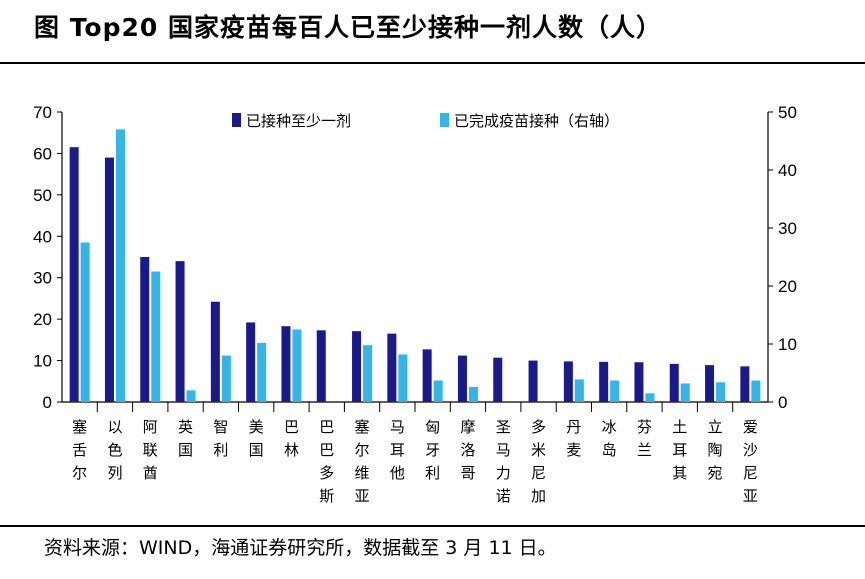  I want to click on category-label: 冰岛, so click(609, 438).